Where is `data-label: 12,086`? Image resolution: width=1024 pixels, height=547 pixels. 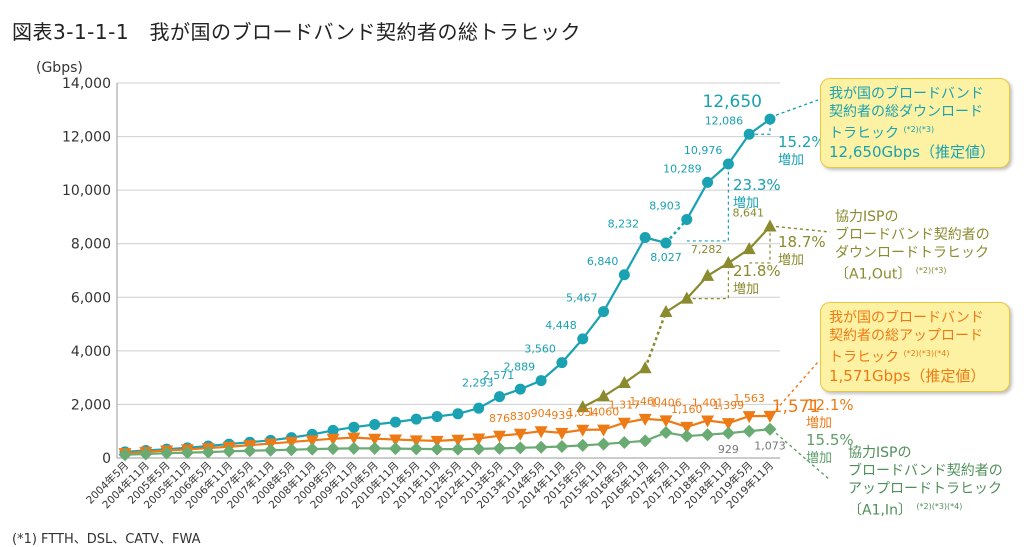 data-label: 12,086 is located at coordinates (724, 120).